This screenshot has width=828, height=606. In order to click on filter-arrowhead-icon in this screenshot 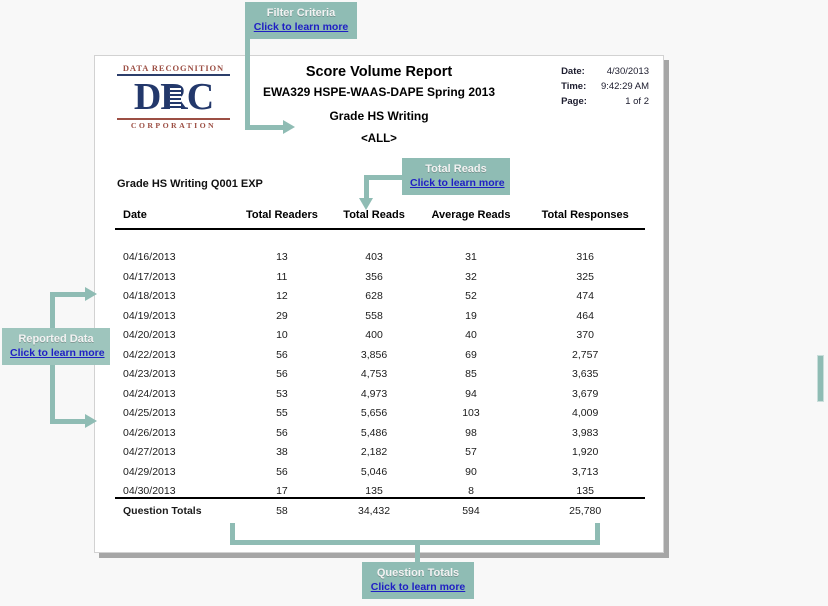, I will do `click(289, 127)`.